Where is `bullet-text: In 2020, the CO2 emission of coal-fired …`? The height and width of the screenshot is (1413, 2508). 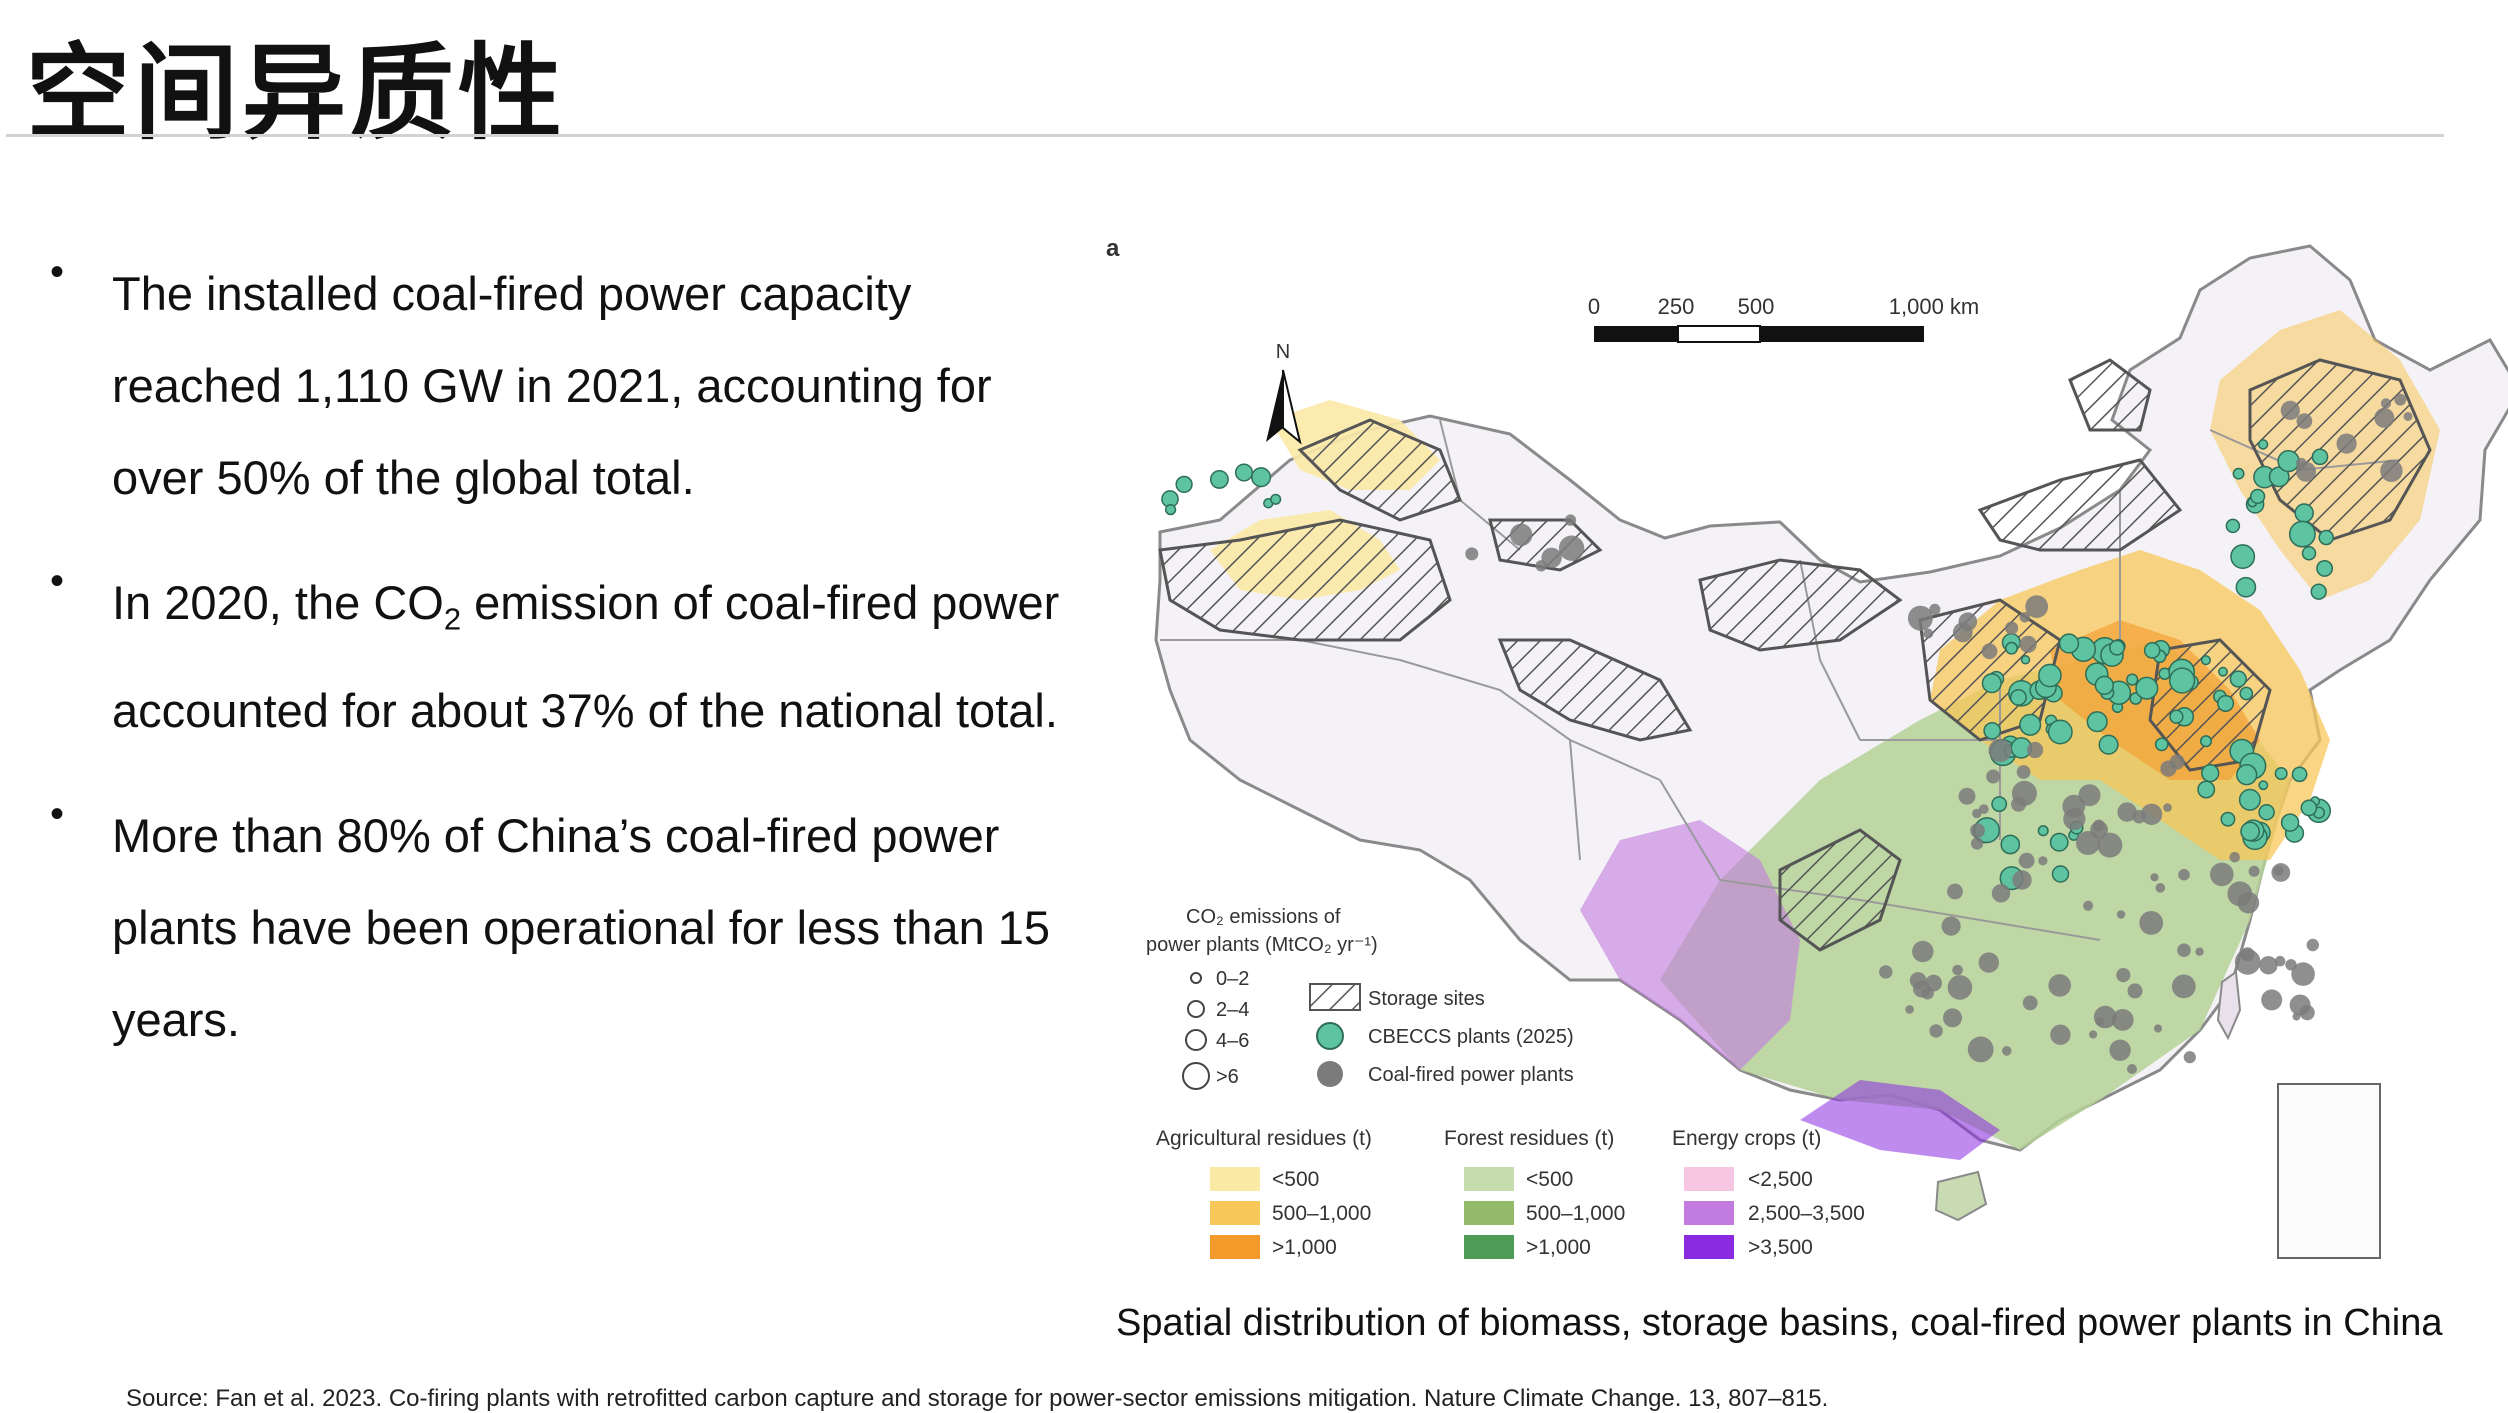 bullet-text: In 2020, the CO2 emission of coal-fired … is located at coordinates (596, 657).